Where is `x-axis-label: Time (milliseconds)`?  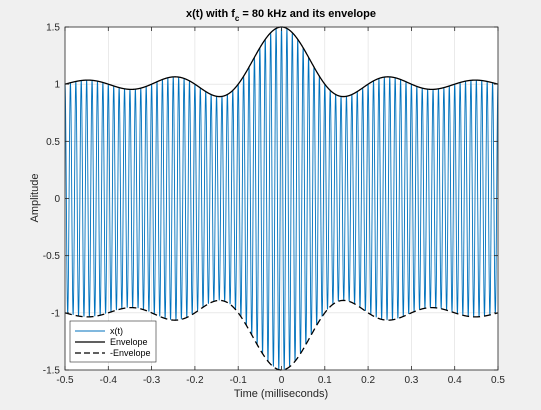 x-axis-label: Time (milliseconds) is located at coordinates (281, 394).